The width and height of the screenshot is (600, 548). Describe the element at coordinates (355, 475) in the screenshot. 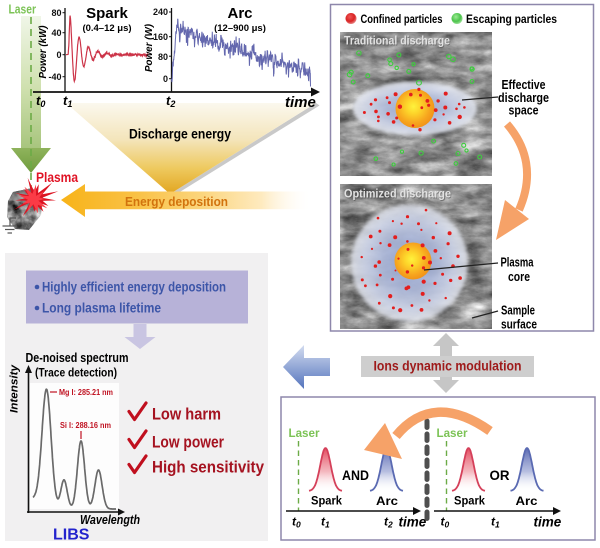

I see `svg-text: AND` at that location.